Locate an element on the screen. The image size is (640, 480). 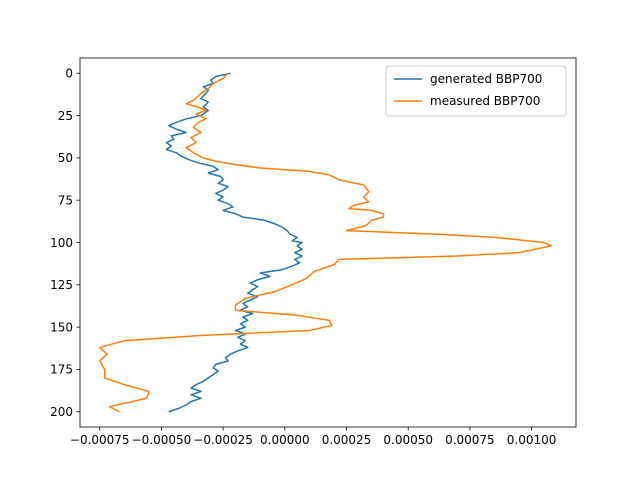
y-tick-label: 150 is located at coordinates (61, 327).